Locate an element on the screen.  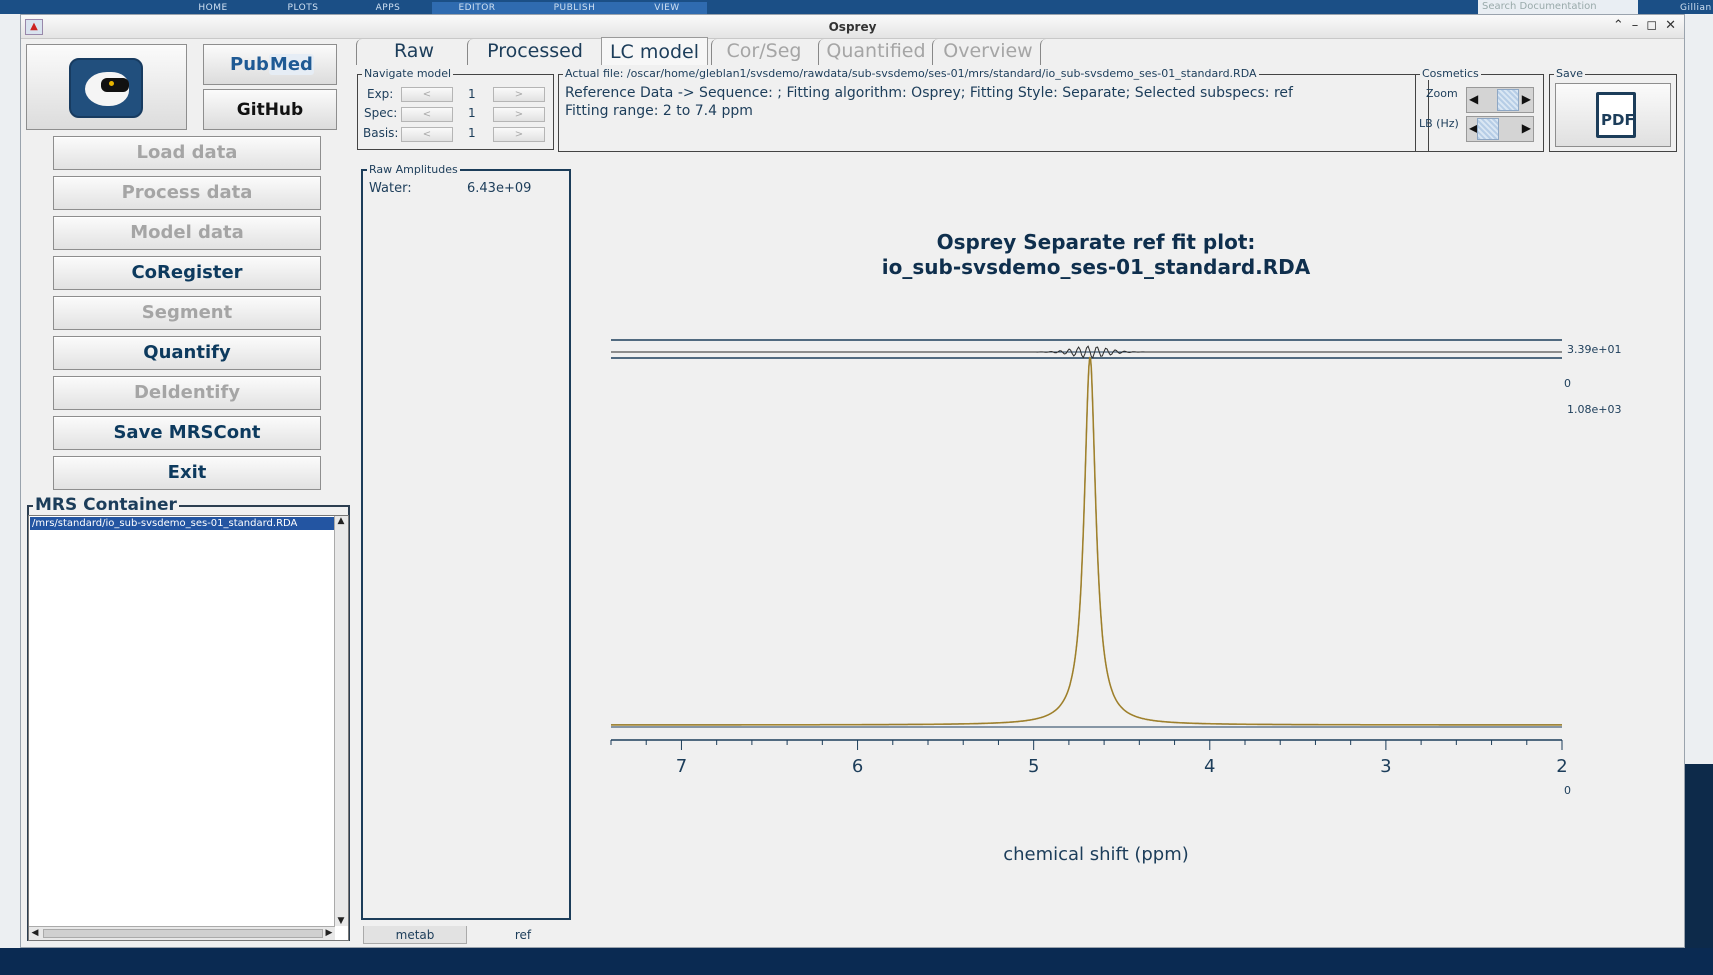
scroll-left-icon: ◀ is located at coordinates (35, 933).